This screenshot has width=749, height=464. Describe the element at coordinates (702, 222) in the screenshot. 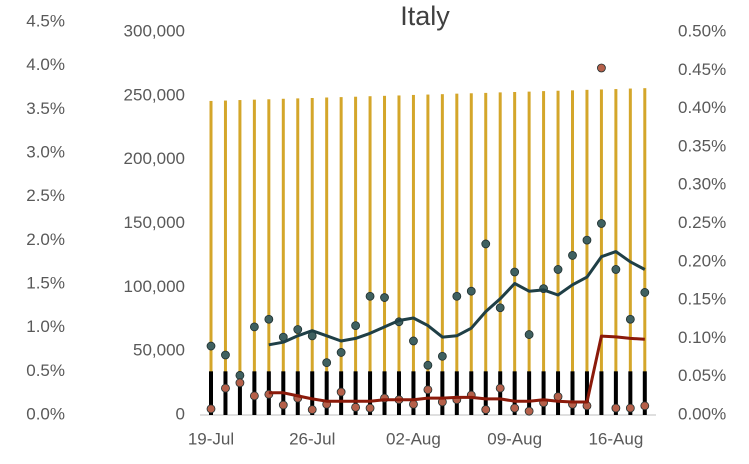

I see `y2-tick-label: 0.25%` at that location.